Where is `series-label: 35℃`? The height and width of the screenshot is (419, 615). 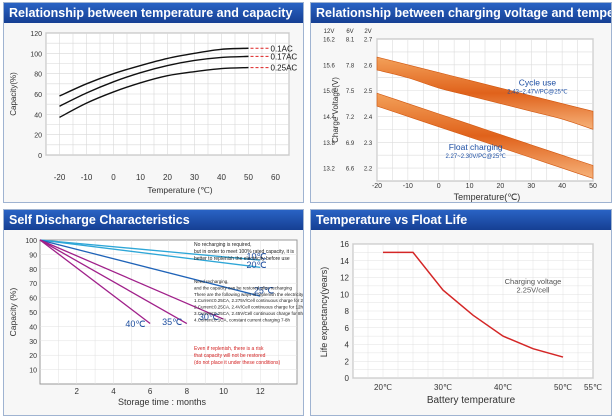 series-label: 35℃ is located at coordinates (172, 322).